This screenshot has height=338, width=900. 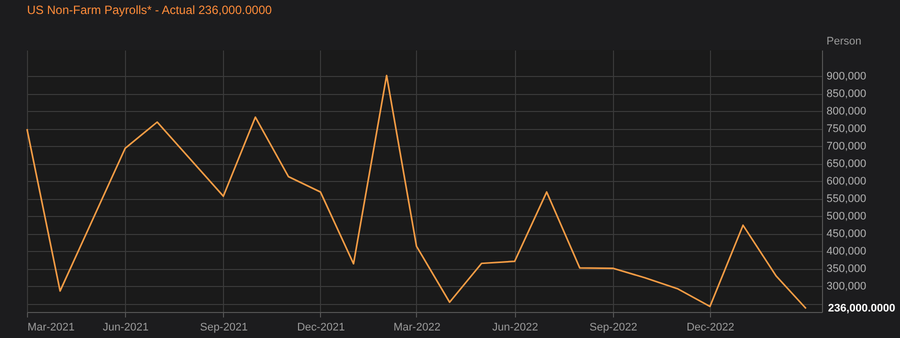 I want to click on annotation: 236,000.0000, so click(x=862, y=308).